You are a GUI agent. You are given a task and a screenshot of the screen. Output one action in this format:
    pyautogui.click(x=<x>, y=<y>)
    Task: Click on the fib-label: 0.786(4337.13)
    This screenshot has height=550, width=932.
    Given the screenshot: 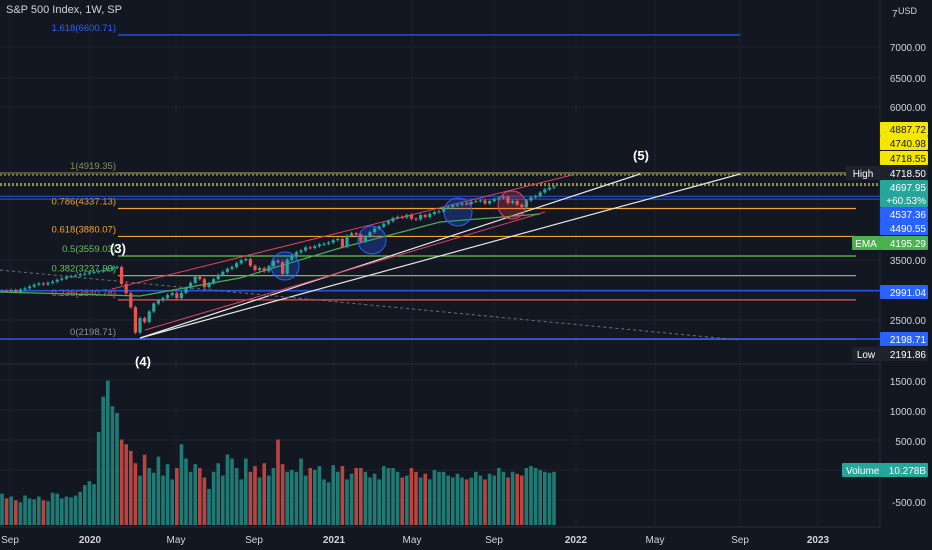 What is the action you would take?
    pyautogui.click(x=84, y=202)
    